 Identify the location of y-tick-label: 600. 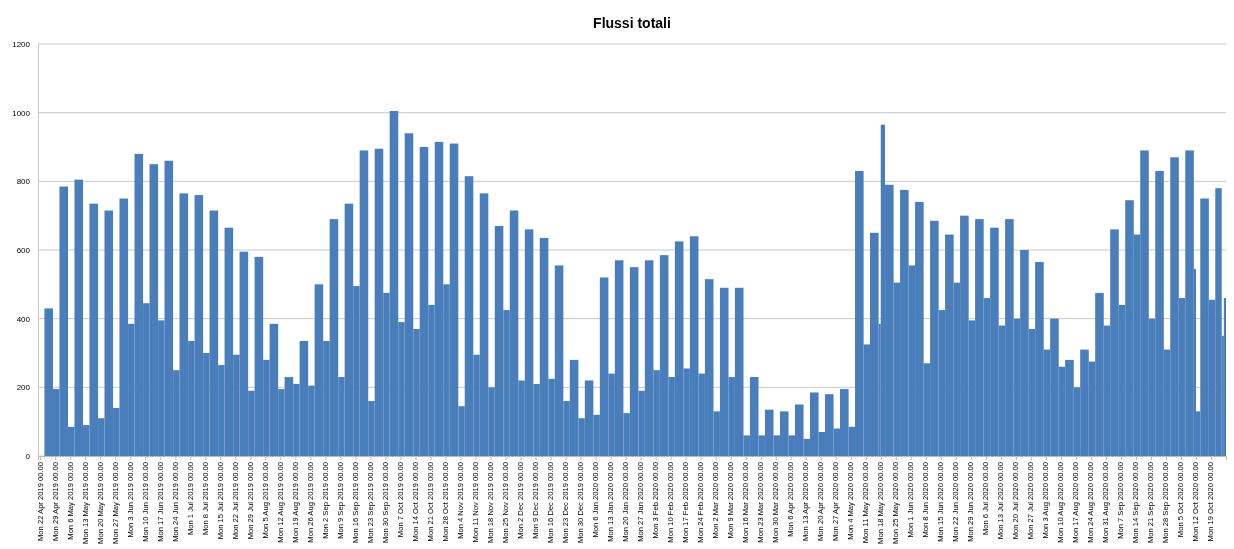
(23, 251).